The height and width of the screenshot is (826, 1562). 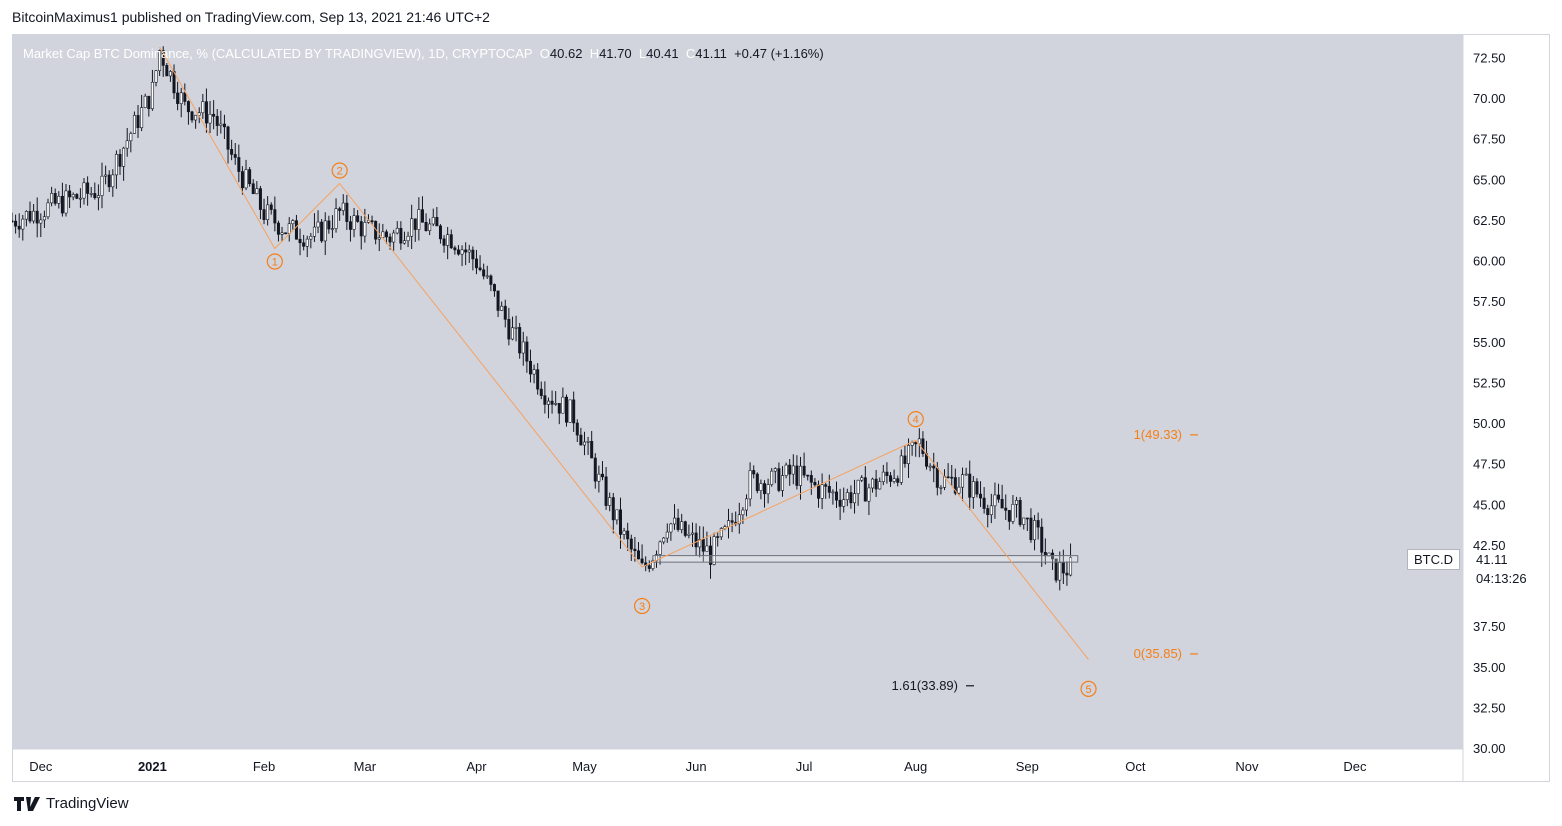 I want to click on x-tick-label: Jul, so click(x=804, y=766).